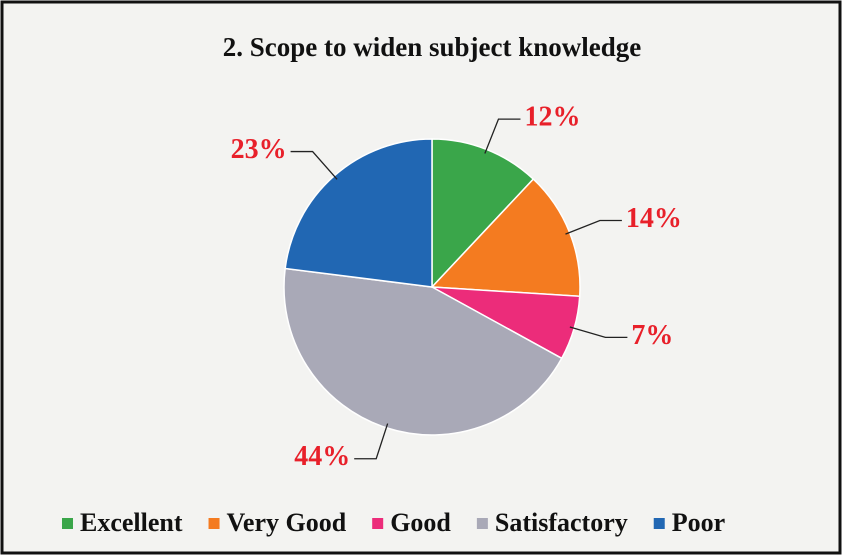 This screenshot has width=842, height=555. Describe the element at coordinates (652, 335) in the screenshot. I see `data-label: 7%` at that location.